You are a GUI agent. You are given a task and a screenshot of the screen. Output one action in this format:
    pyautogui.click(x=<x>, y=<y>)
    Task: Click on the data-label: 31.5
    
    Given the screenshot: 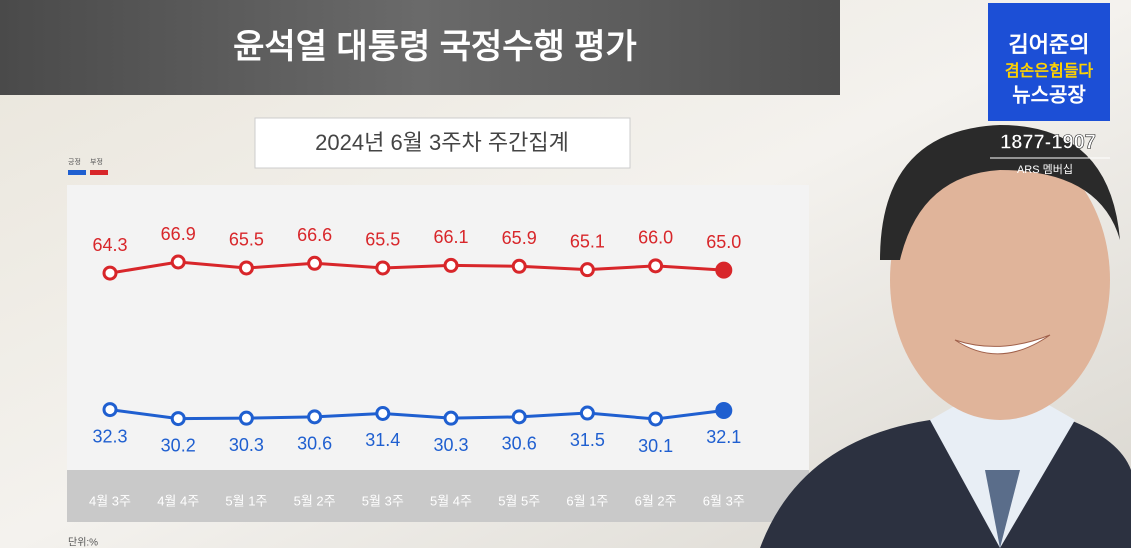 What is the action you would take?
    pyautogui.click(x=587, y=440)
    